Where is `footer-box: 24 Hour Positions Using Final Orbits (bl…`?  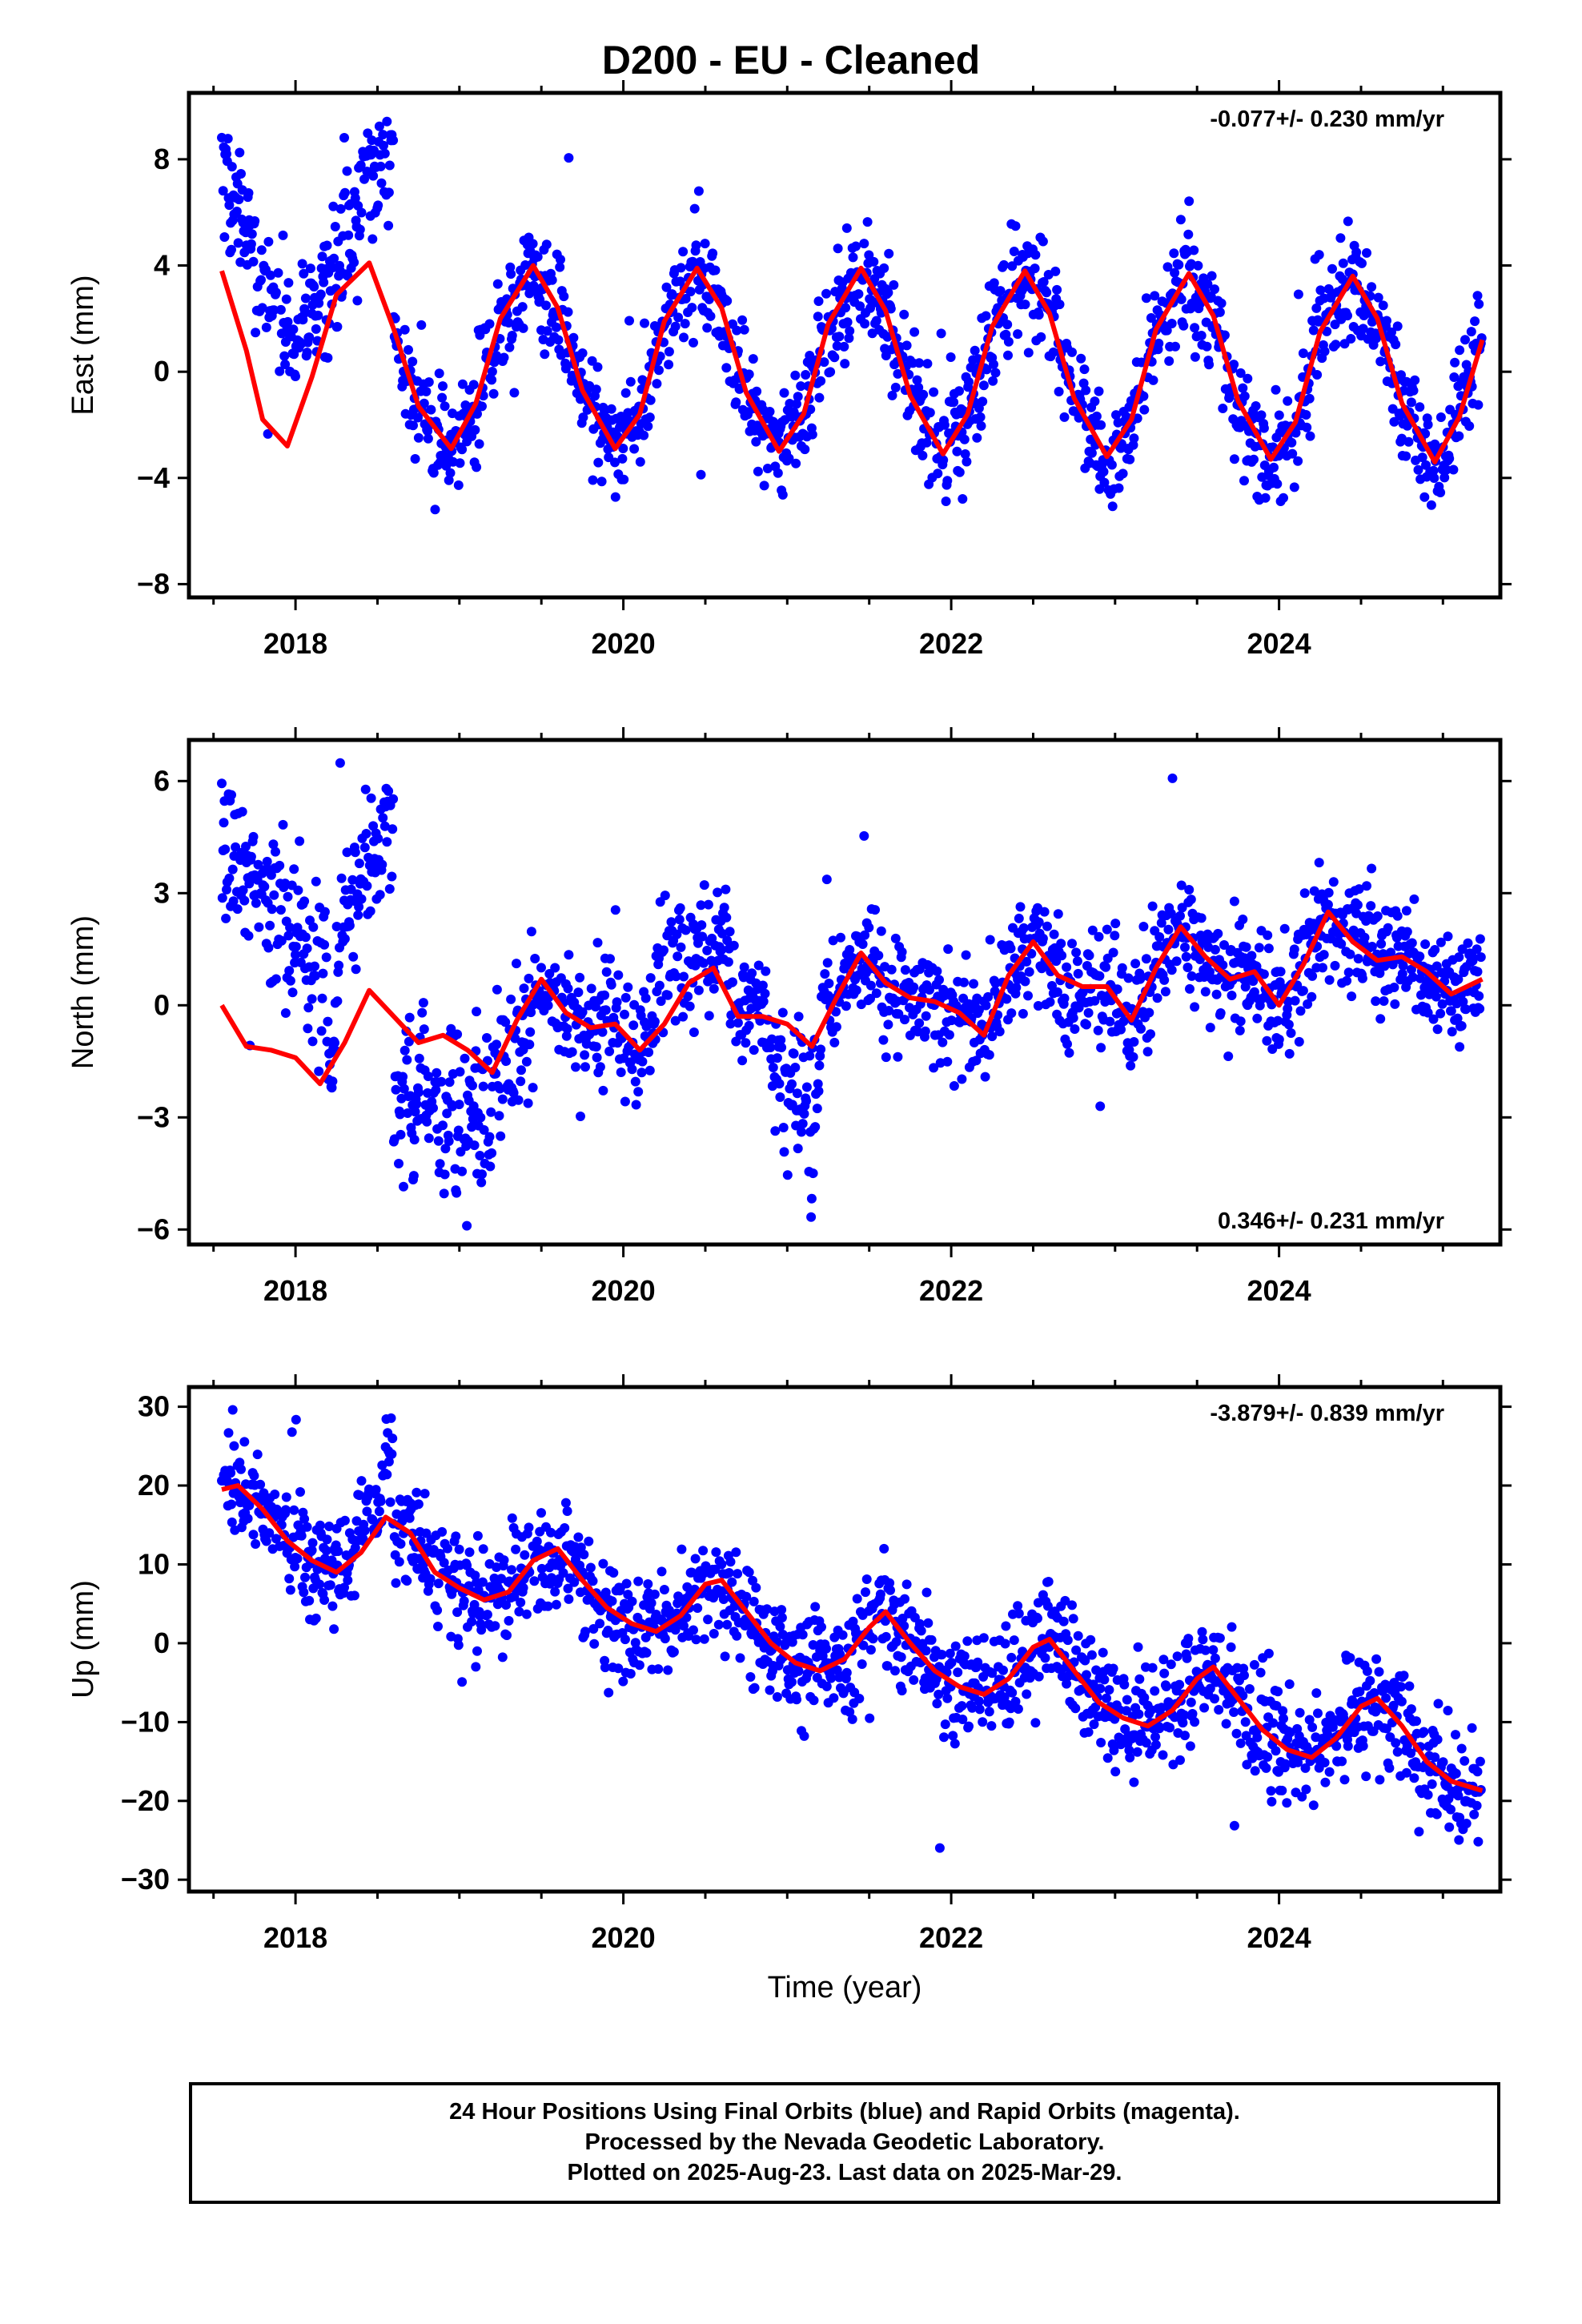
footer-box: 24 Hour Positions Using Final Orbits (bl… is located at coordinates (845, 2143).